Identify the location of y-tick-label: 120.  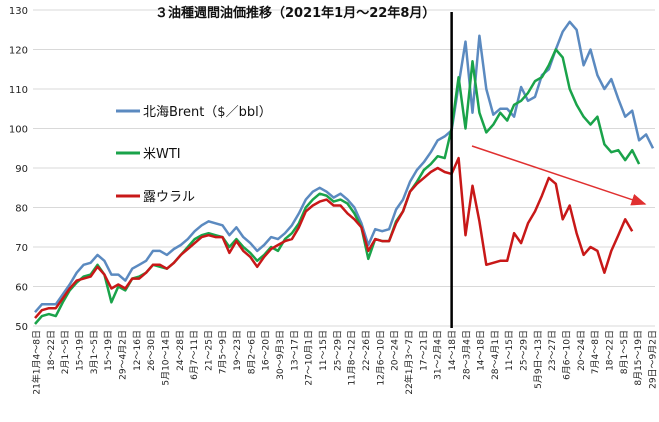
(18, 51).